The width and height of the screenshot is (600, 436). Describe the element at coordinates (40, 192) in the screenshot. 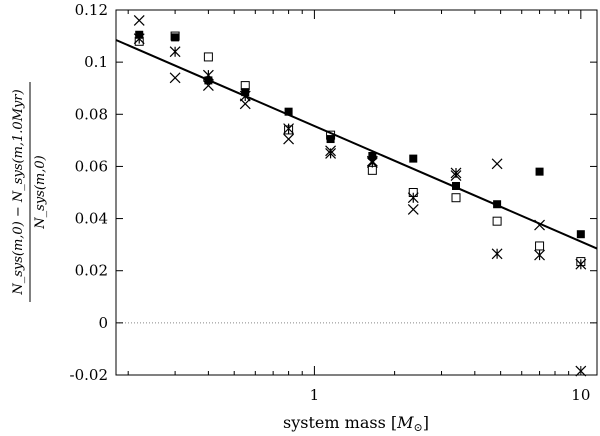

I see `y-label-denominator: N_sys(m,0)` at that location.